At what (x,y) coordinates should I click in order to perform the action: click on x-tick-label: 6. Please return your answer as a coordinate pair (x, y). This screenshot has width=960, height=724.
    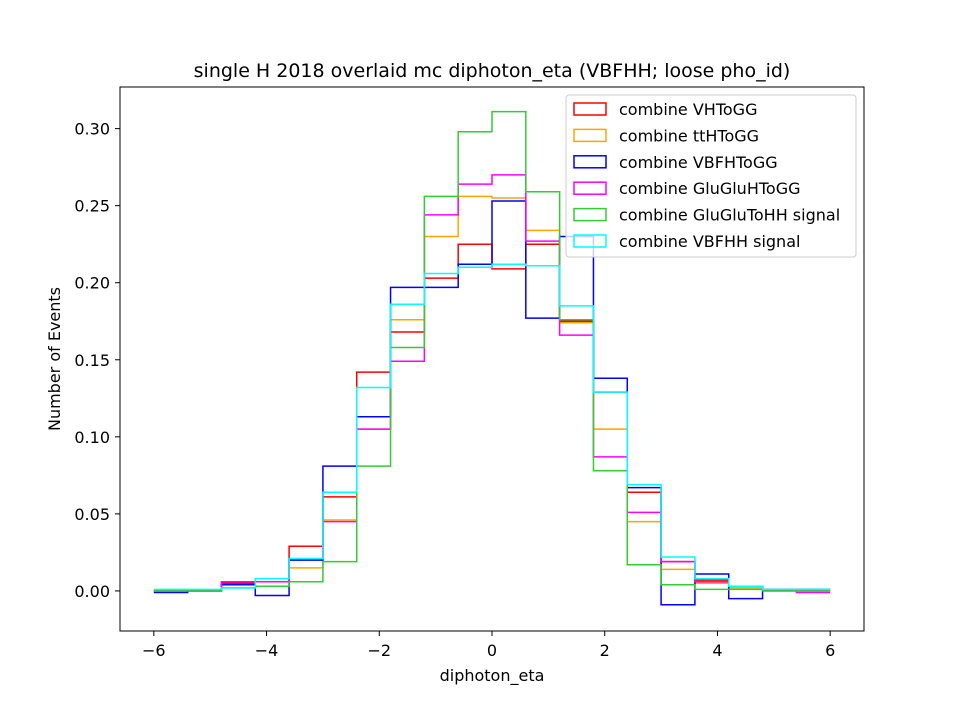
    Looking at the image, I should click on (830, 650).